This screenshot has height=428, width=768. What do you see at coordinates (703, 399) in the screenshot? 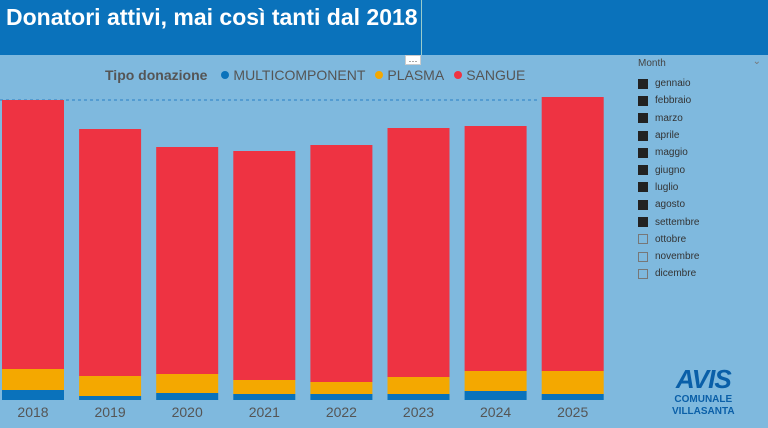
I see `logo-line1: COMUNALE` at bounding box center [703, 399].